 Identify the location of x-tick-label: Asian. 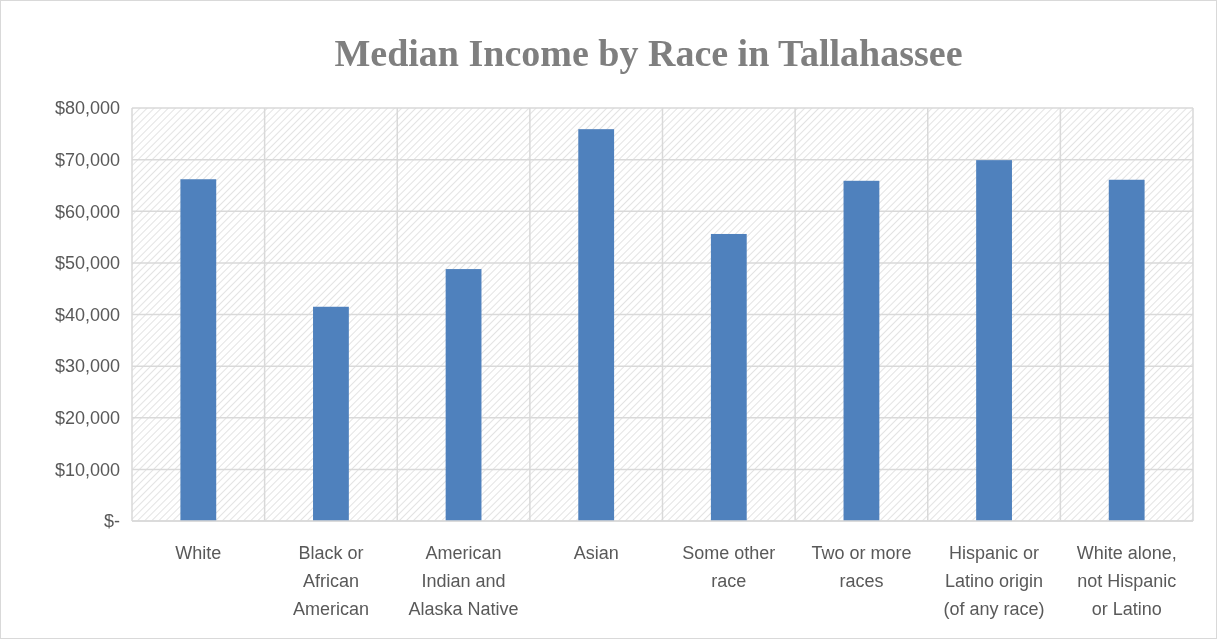
(596, 553).